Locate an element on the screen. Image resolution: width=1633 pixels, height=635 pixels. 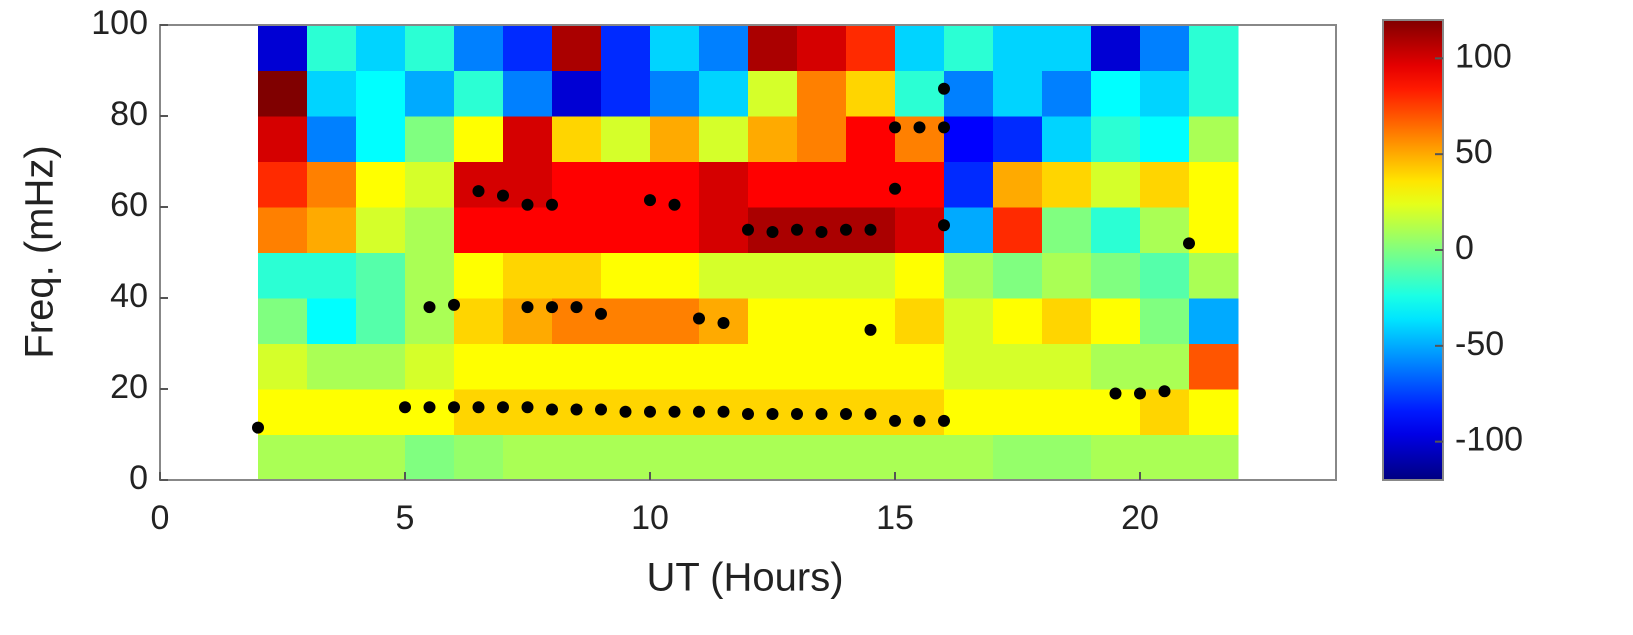
colorbar-tick-label: 50 is located at coordinates (1474, 152).